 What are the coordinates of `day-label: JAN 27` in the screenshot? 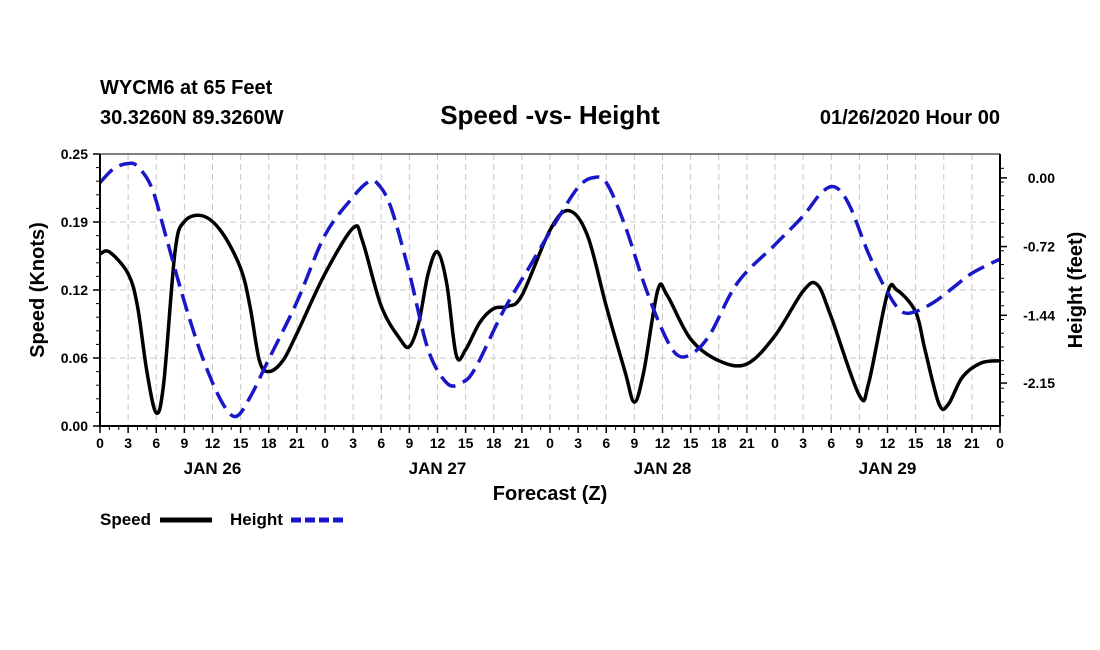 It's located at (438, 468).